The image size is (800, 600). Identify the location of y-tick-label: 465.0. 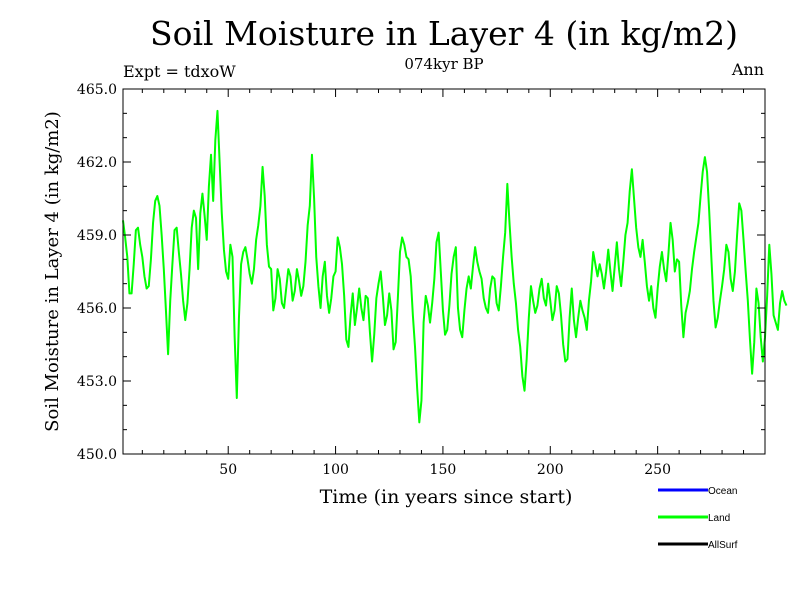
(97, 90).